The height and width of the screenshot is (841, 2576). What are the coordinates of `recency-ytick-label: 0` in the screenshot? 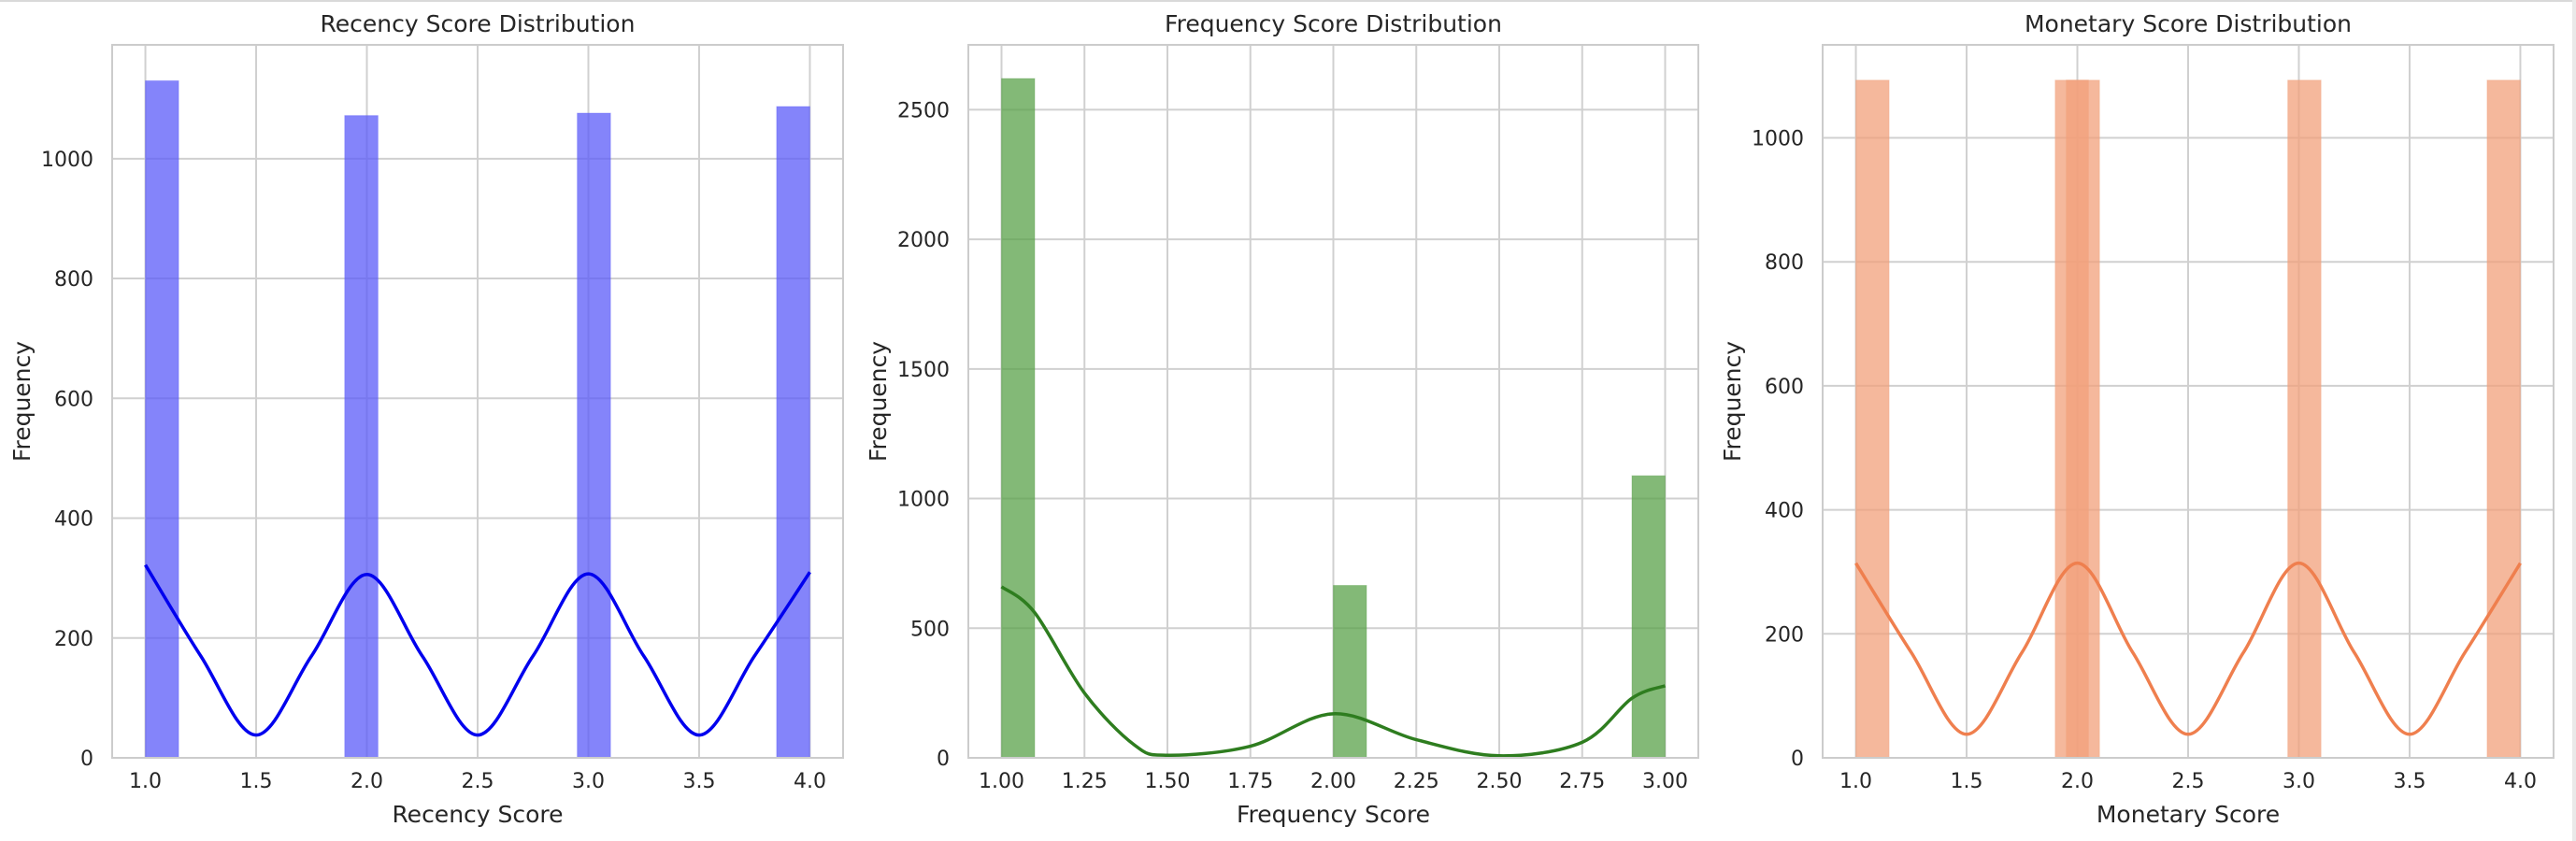 It's located at (86, 759).